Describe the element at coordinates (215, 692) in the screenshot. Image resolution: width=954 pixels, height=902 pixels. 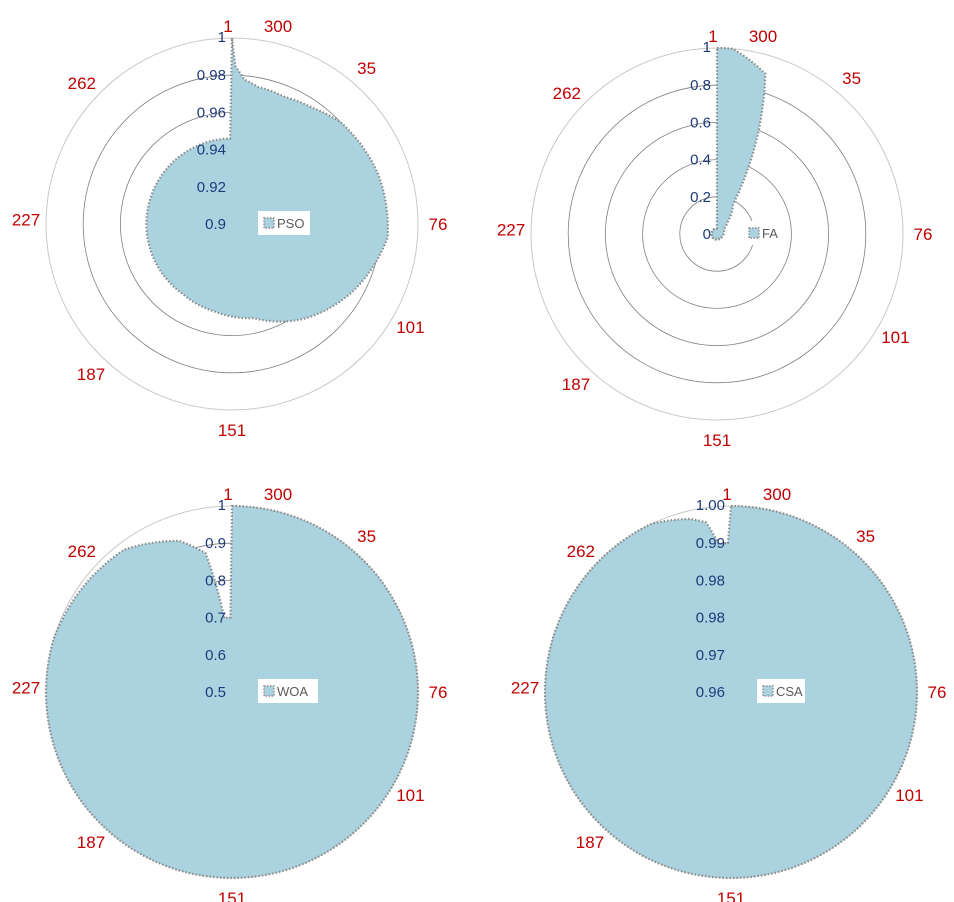
I see `ring-label: 0.5` at that location.